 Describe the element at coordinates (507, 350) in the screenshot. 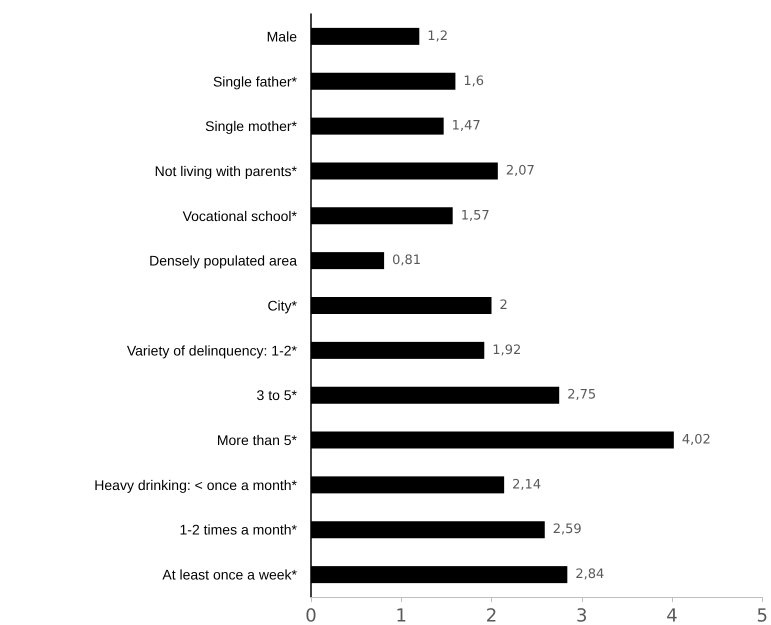

I see `data-label: 1,92` at that location.